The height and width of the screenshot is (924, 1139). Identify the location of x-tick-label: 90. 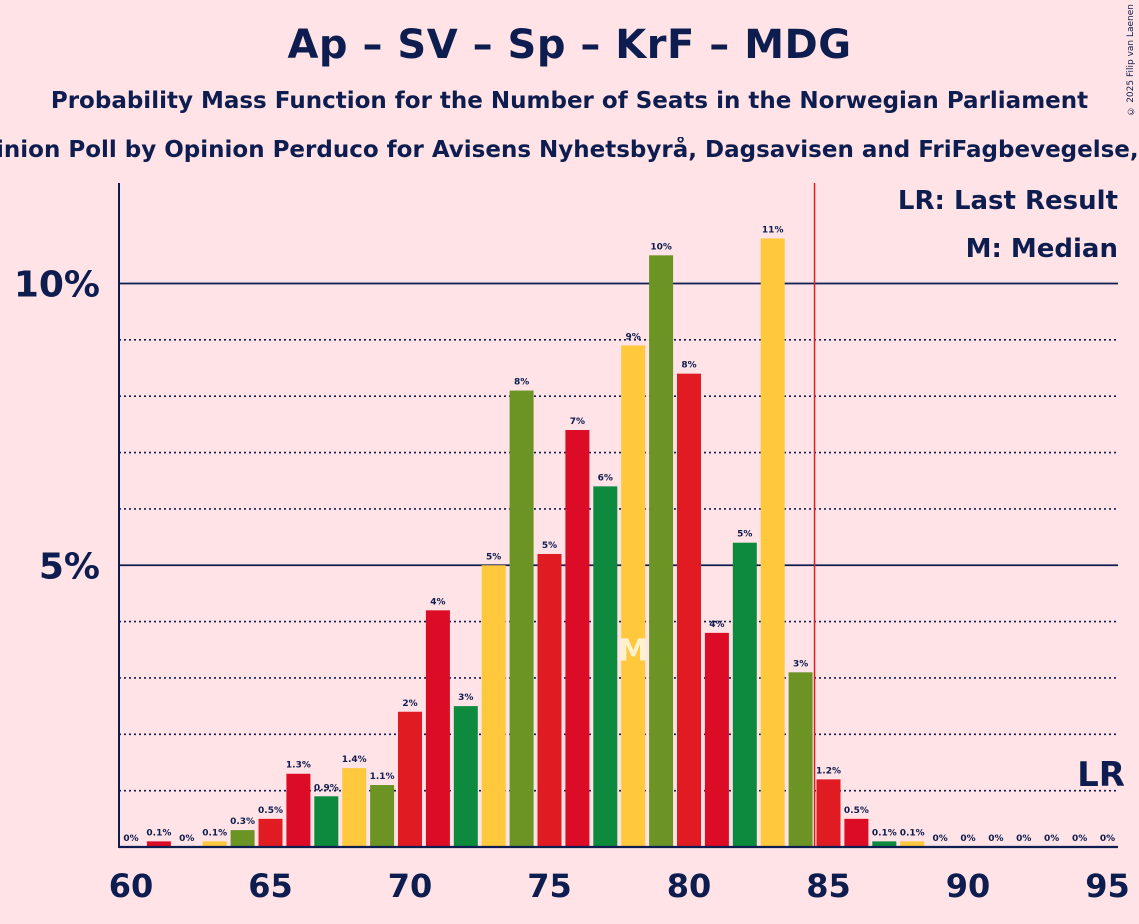
(968, 886).